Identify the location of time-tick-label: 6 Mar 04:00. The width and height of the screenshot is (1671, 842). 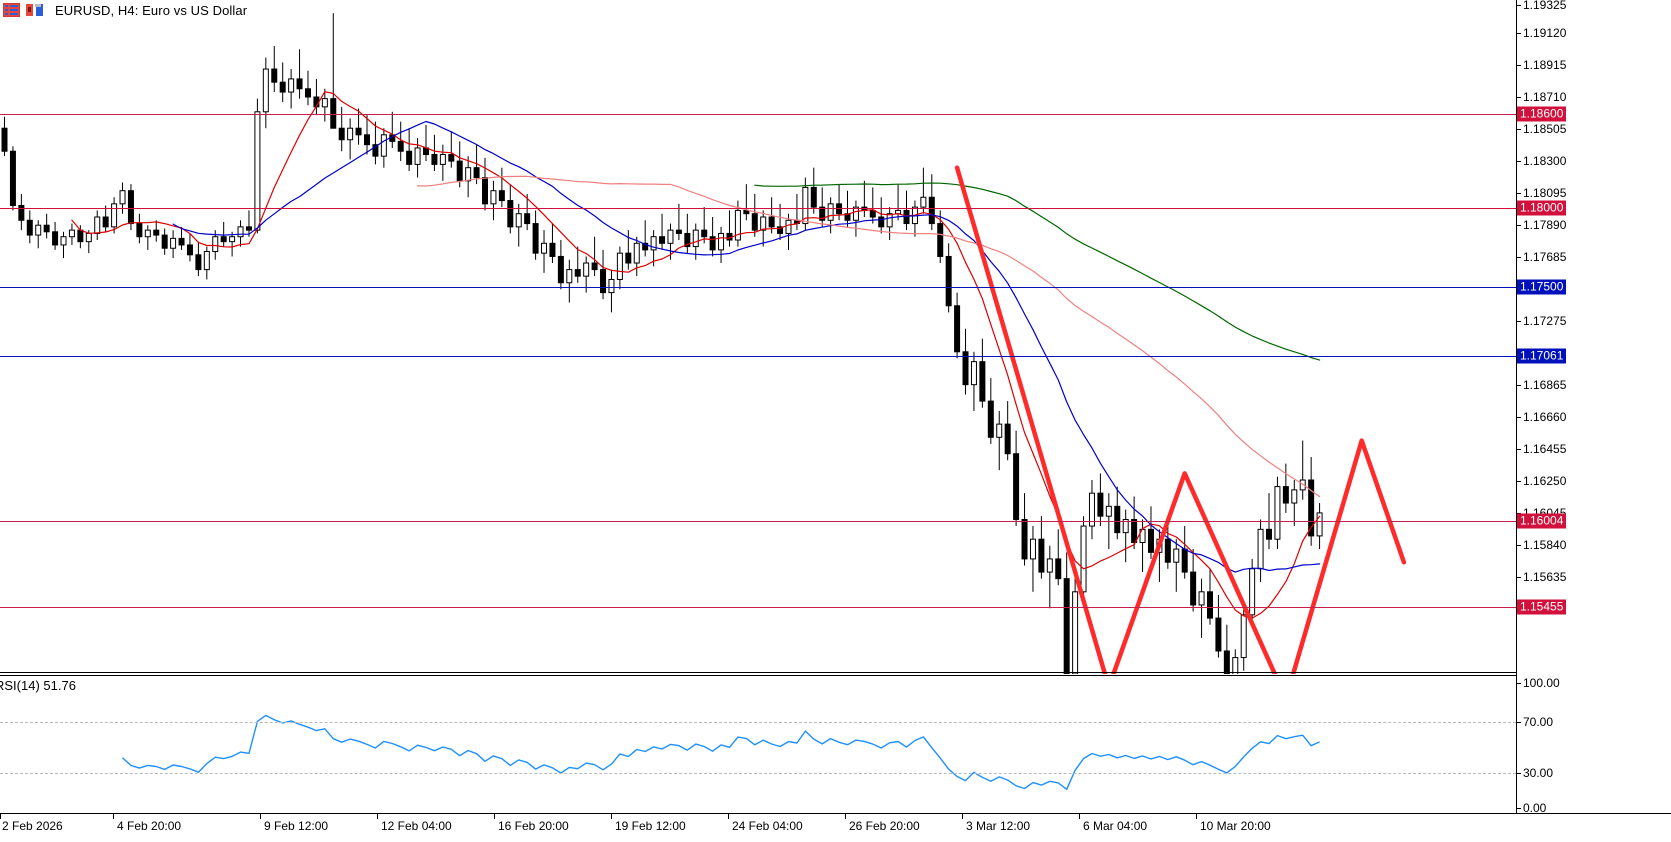
(1115, 826).